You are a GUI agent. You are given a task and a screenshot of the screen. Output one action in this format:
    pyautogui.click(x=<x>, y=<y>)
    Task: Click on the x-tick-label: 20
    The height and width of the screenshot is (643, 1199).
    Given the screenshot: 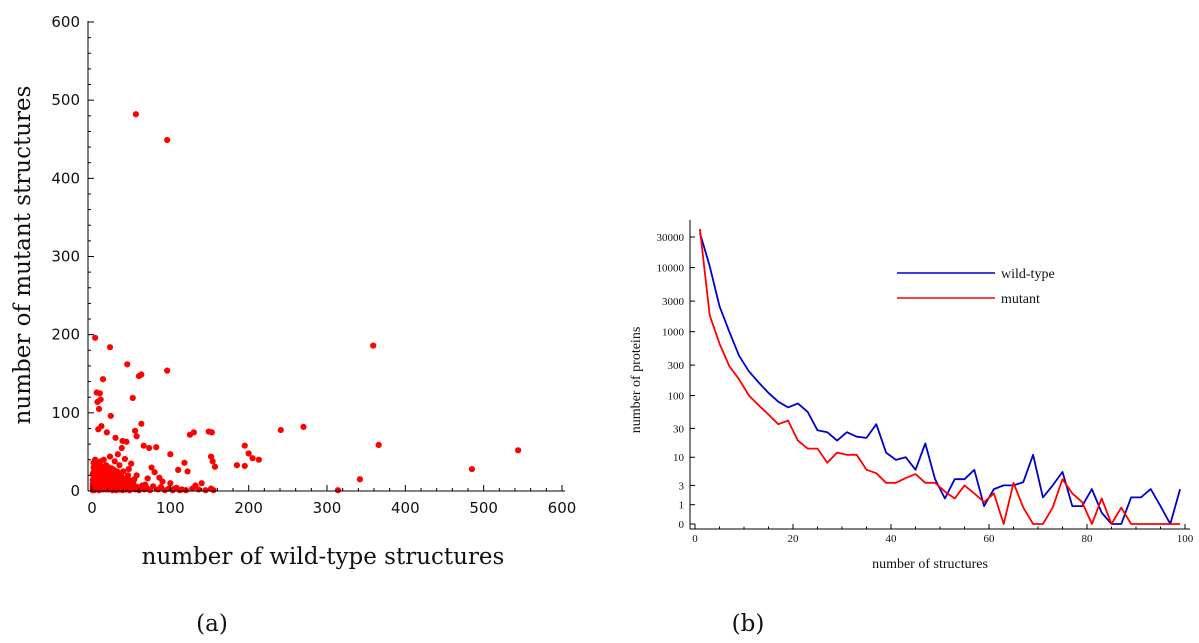 What is the action you would take?
    pyautogui.click(x=794, y=539)
    